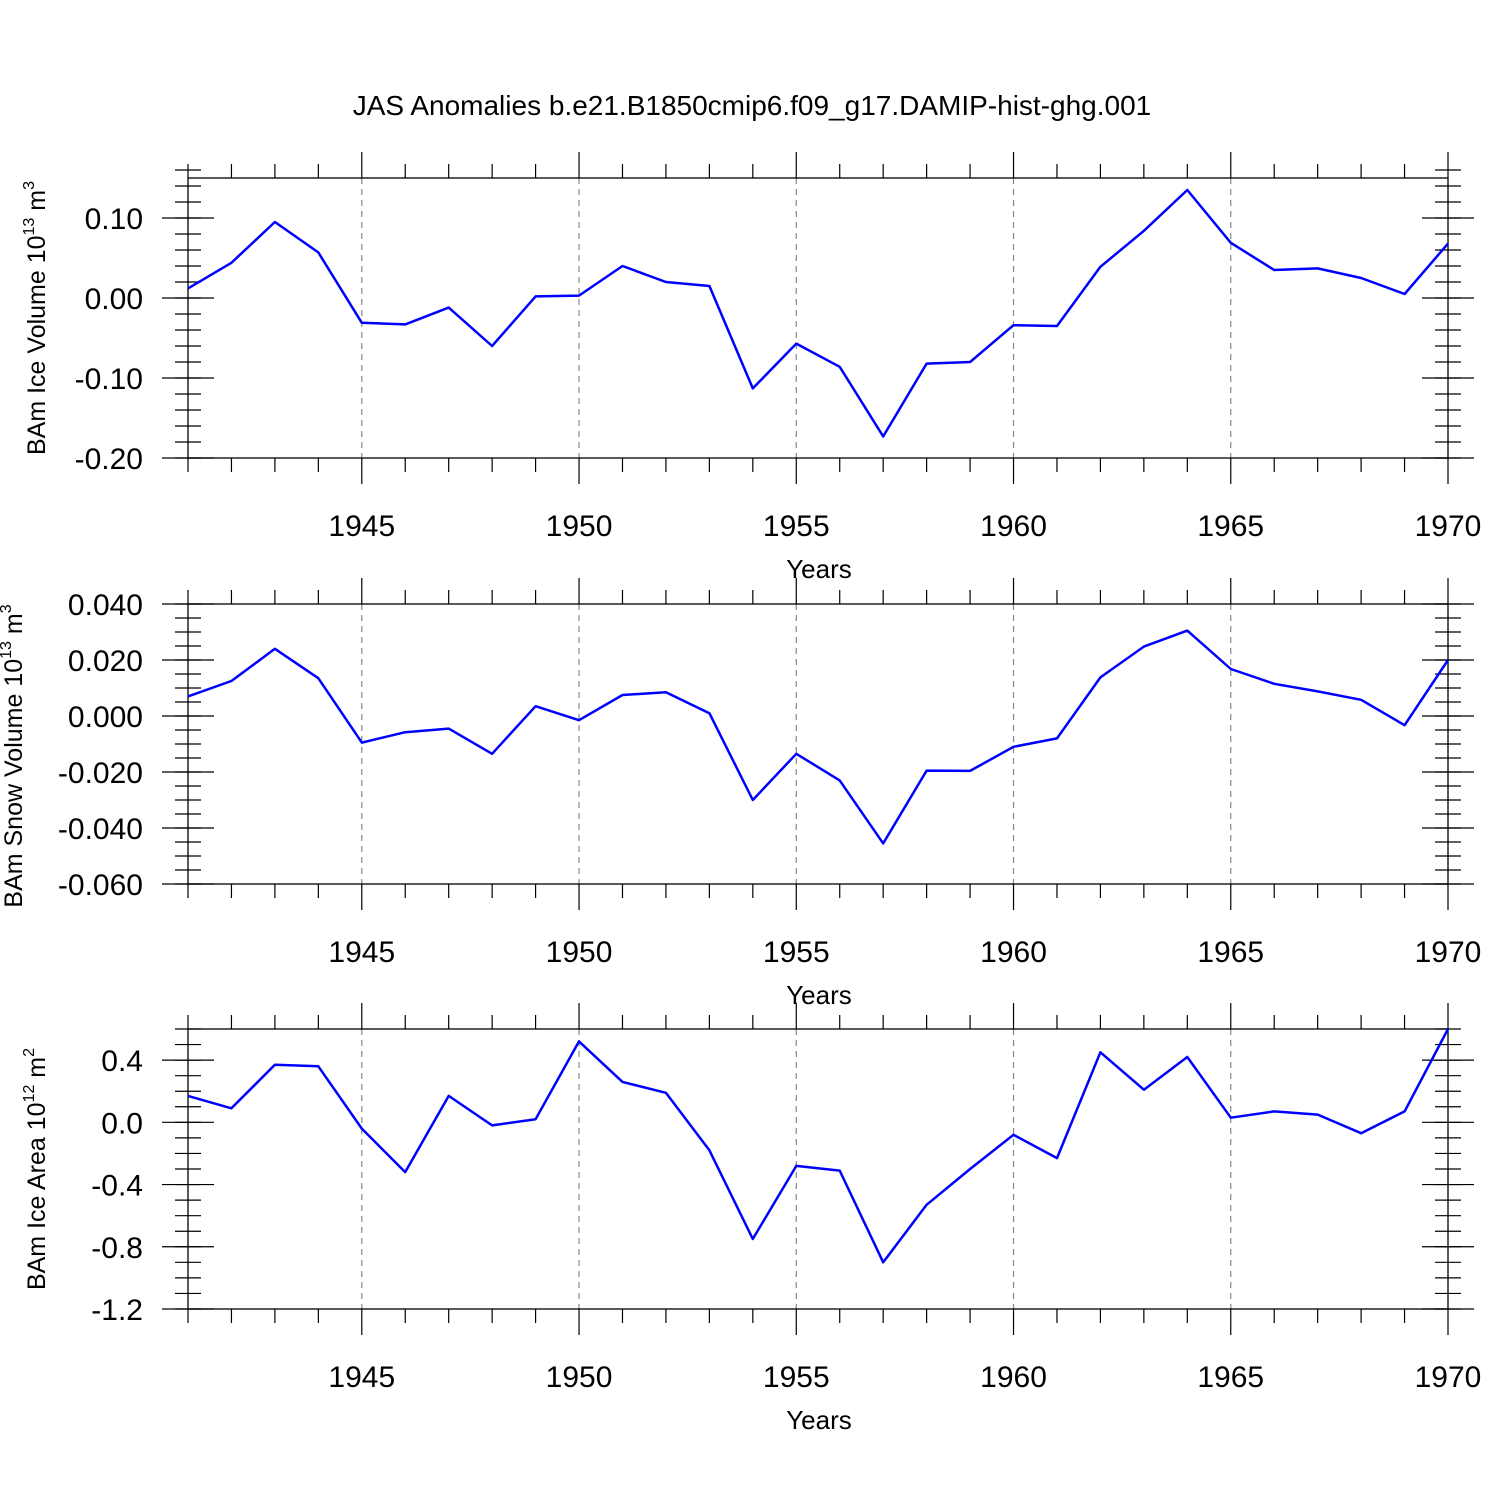 The height and width of the screenshot is (1500, 1500). What do you see at coordinates (100, 773) in the screenshot?
I see `y-tick-label: -0.020` at bounding box center [100, 773].